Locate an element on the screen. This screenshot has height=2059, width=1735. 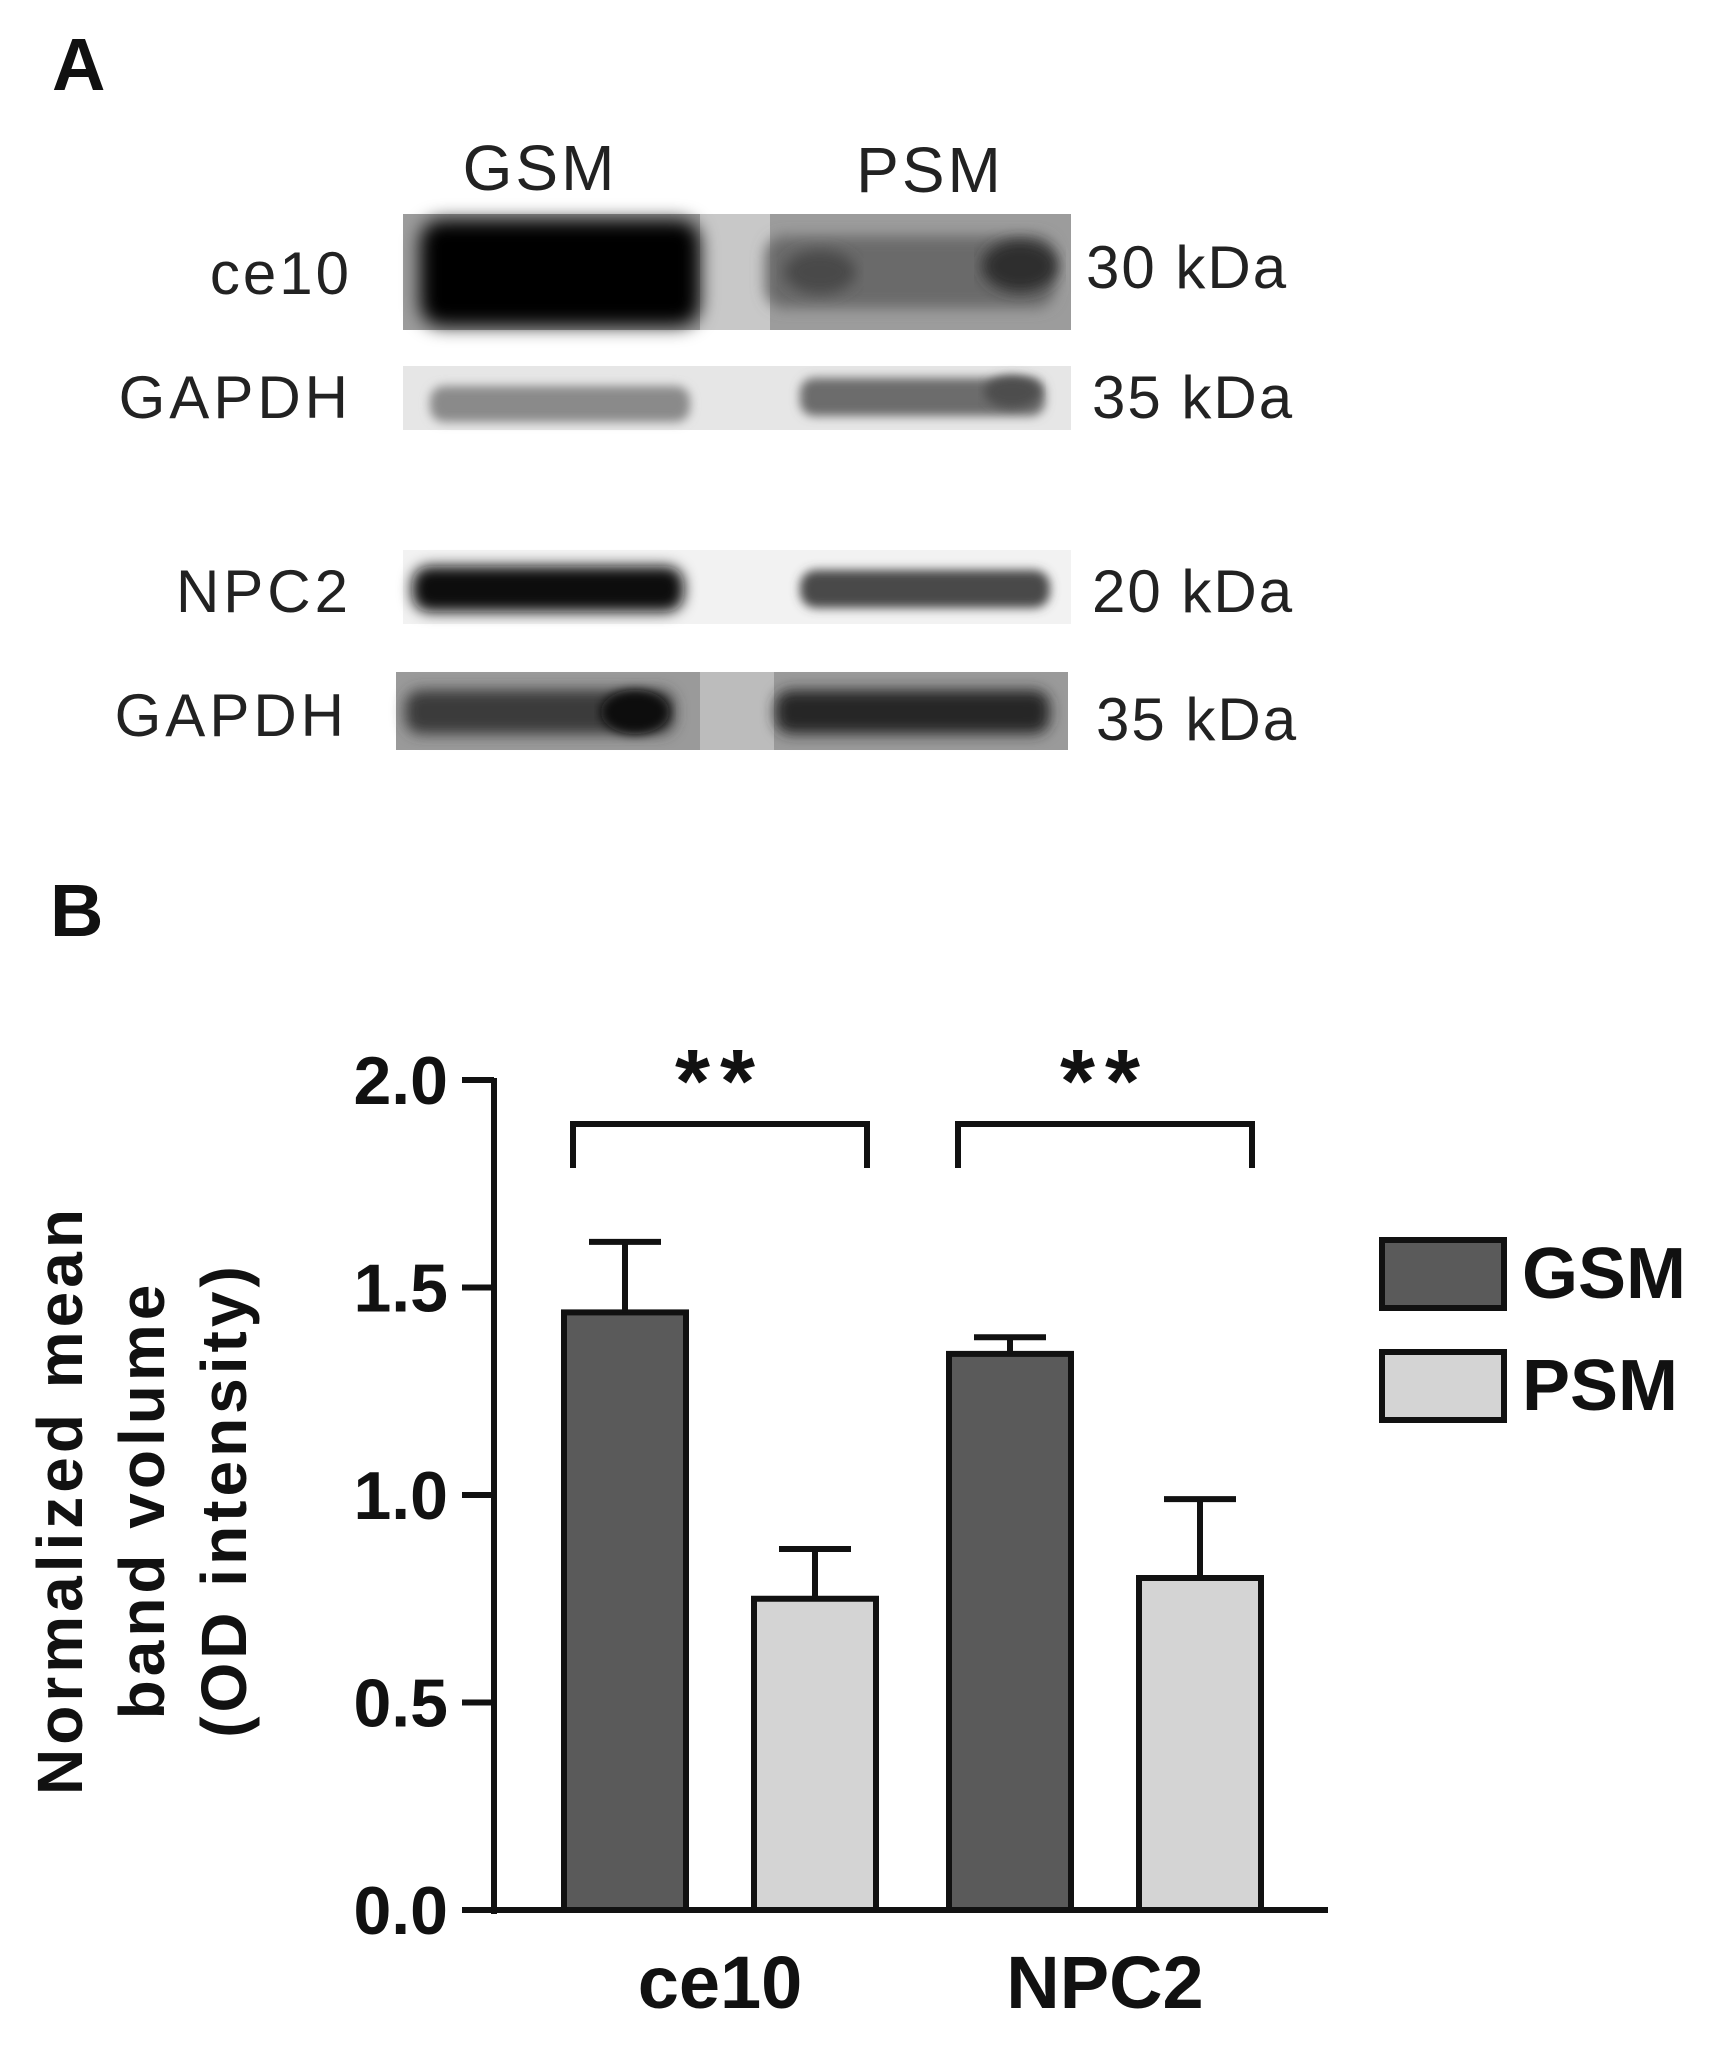
y-tick-label: 1.0 is located at coordinates (400, 1496).